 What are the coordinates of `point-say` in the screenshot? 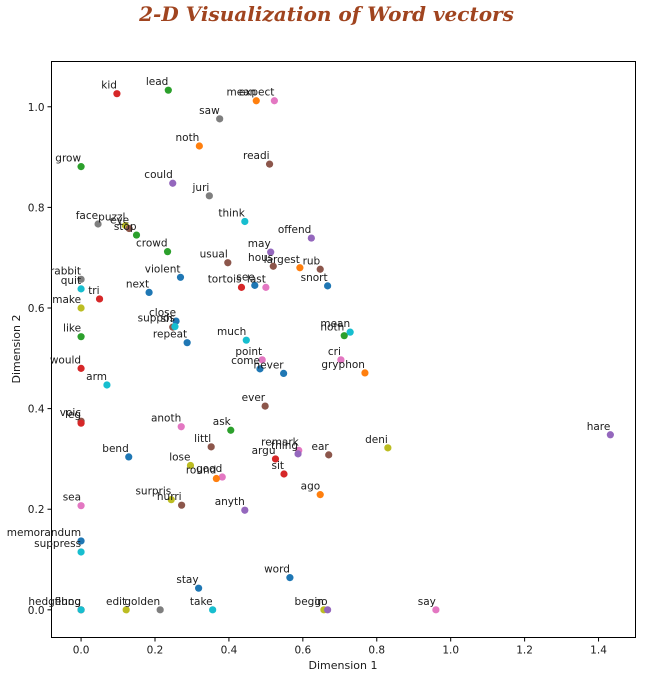 It's located at (436, 610).